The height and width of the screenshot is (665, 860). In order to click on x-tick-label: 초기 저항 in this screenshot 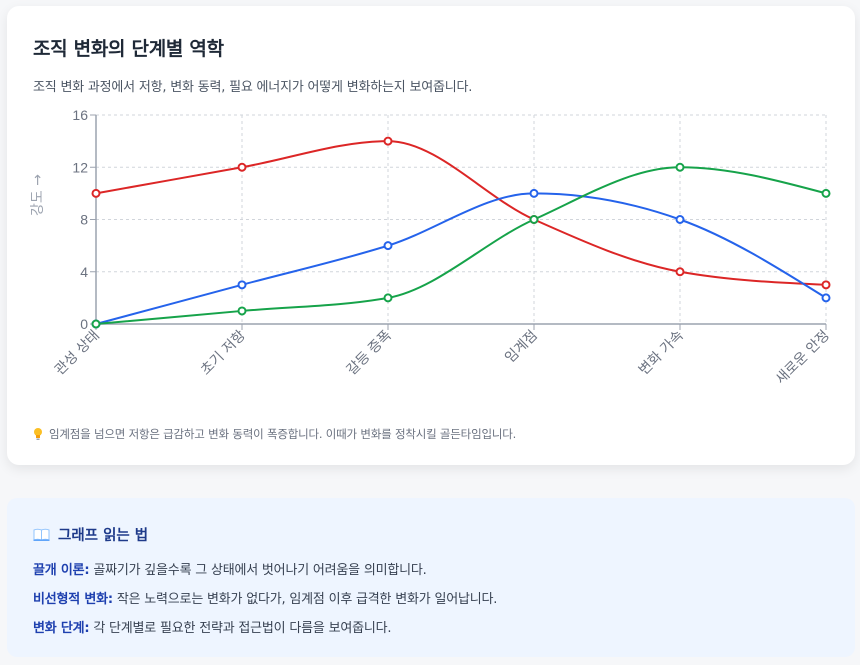, I will do `click(223, 352)`.